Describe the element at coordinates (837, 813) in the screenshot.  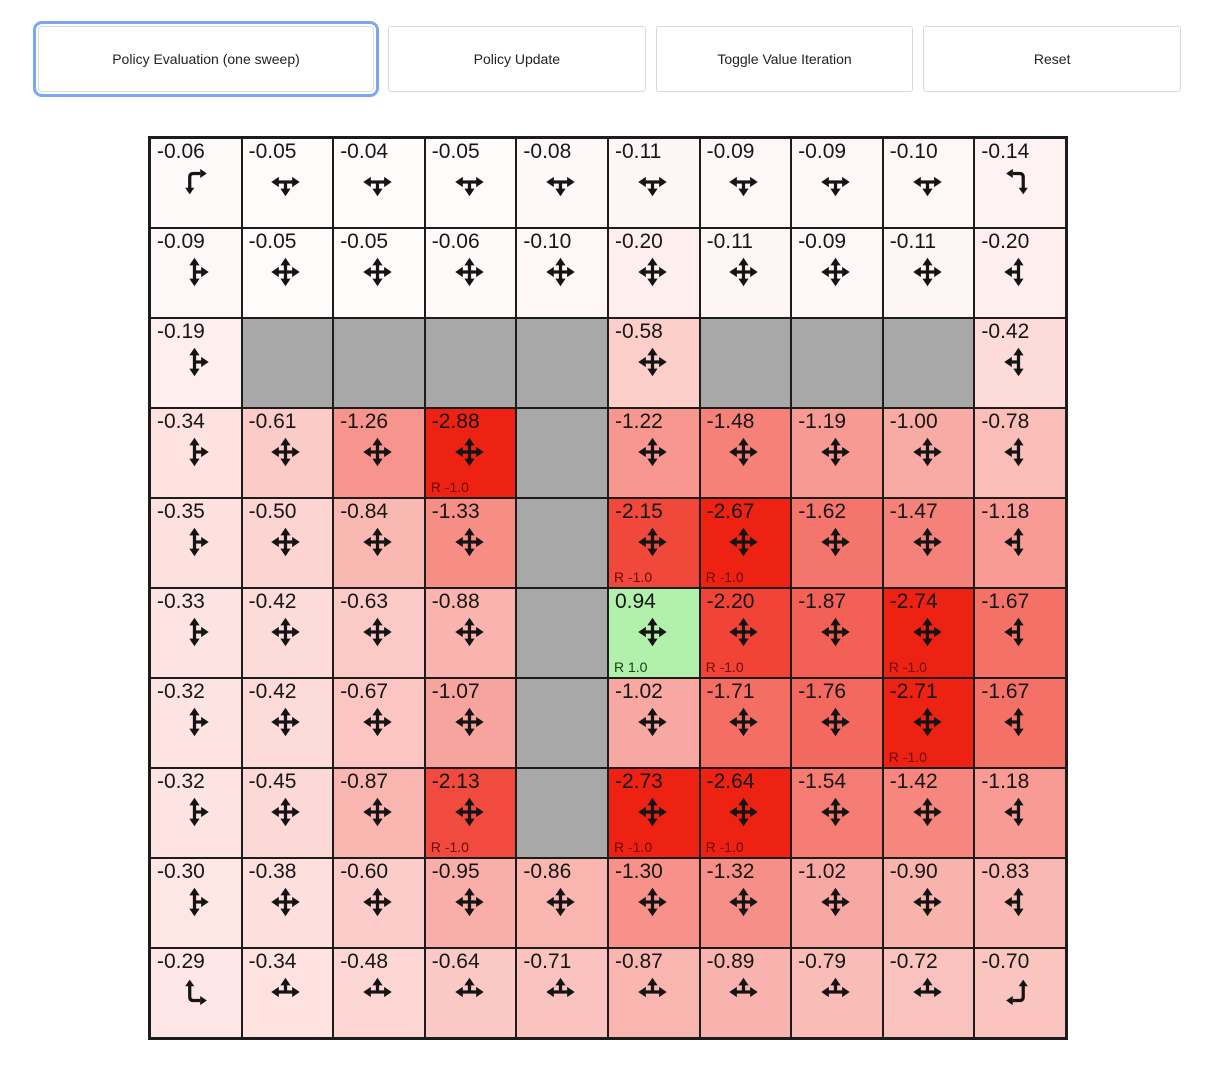
I see `grid-cell: -1.54` at that location.